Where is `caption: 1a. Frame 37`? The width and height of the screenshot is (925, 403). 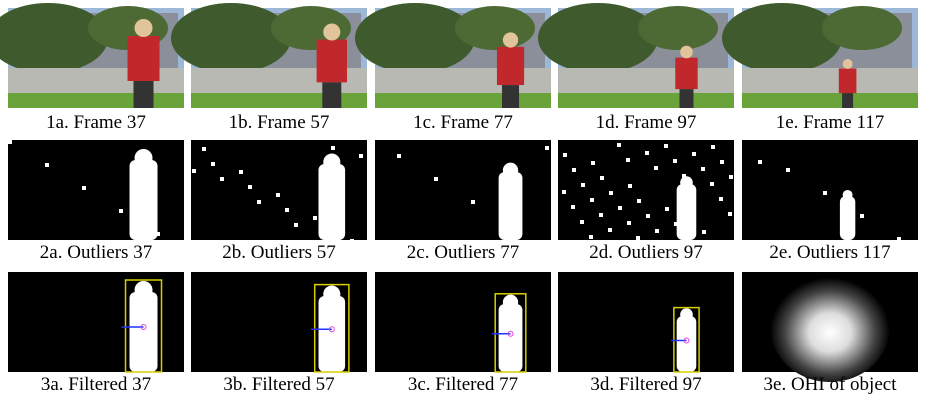 caption: 1a. Frame 37 is located at coordinates (96, 122).